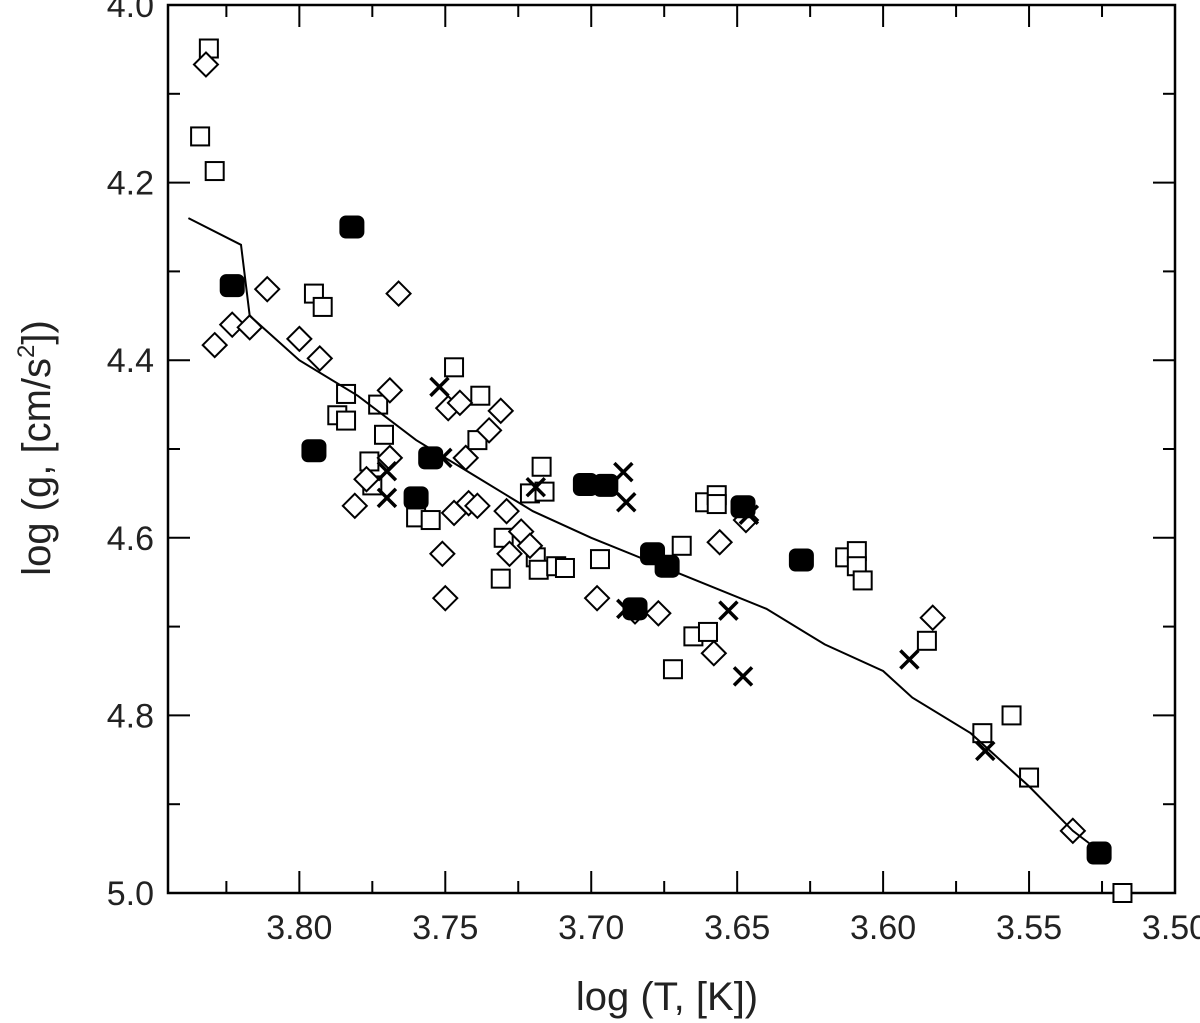  What do you see at coordinates (737, 928) in the screenshot?
I see `x-tick-label: 3.65` at bounding box center [737, 928].